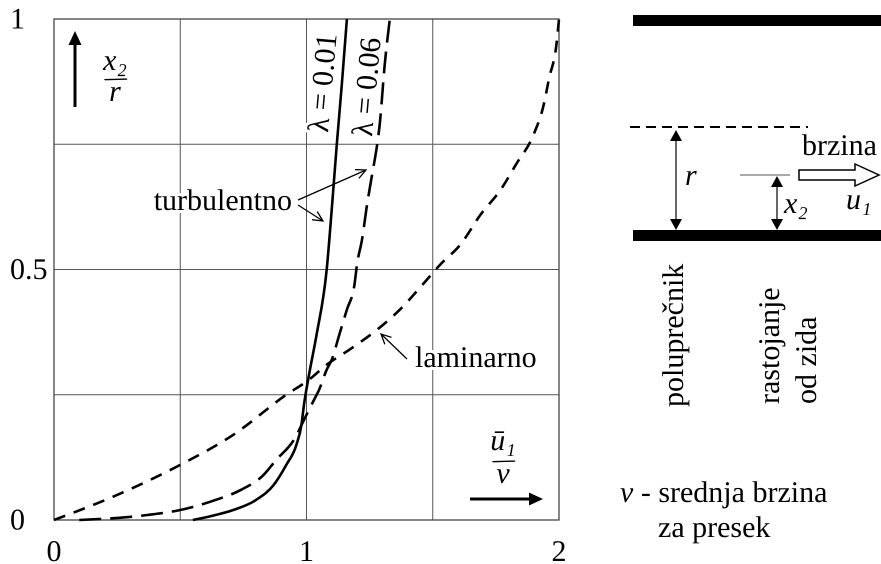 This screenshot has width=881, height=564. Describe the element at coordinates (306, 549) in the screenshot. I see `x-tick-label: 1` at that location.